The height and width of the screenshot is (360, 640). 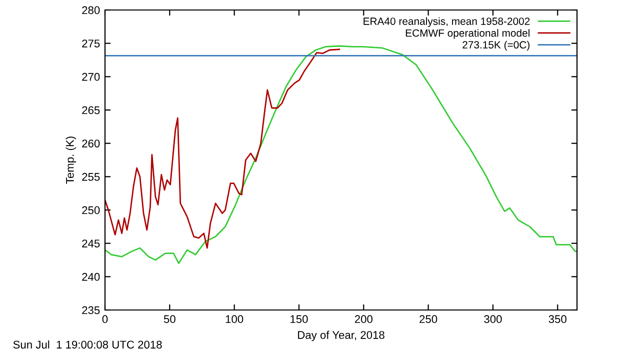 I want to click on y-tick-label: 270, so click(x=91, y=76).